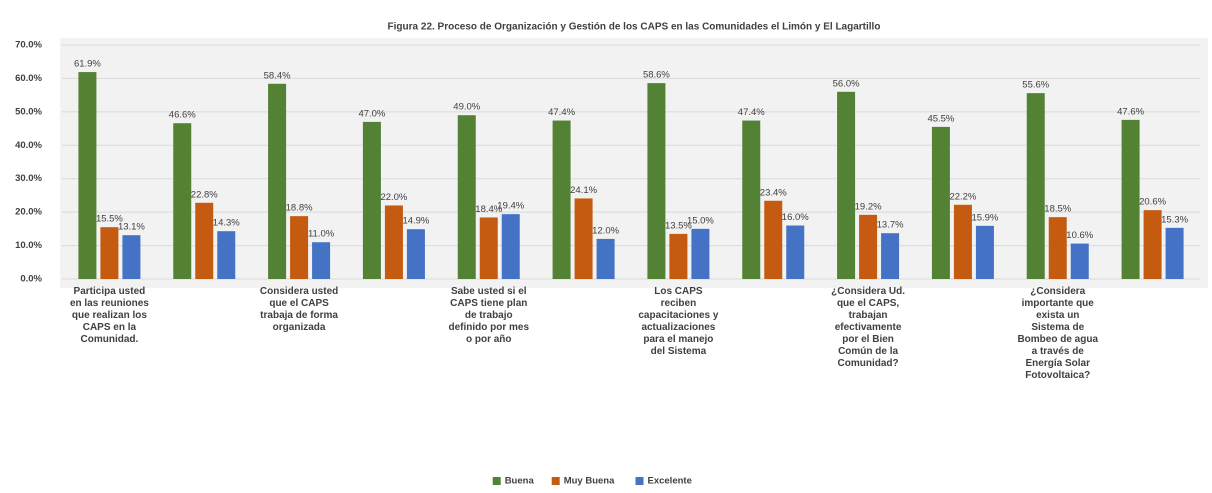 The width and height of the screenshot is (1212, 493). What do you see at coordinates (28, 111) in the screenshot?
I see `y-tick-label: 50.0%` at bounding box center [28, 111].